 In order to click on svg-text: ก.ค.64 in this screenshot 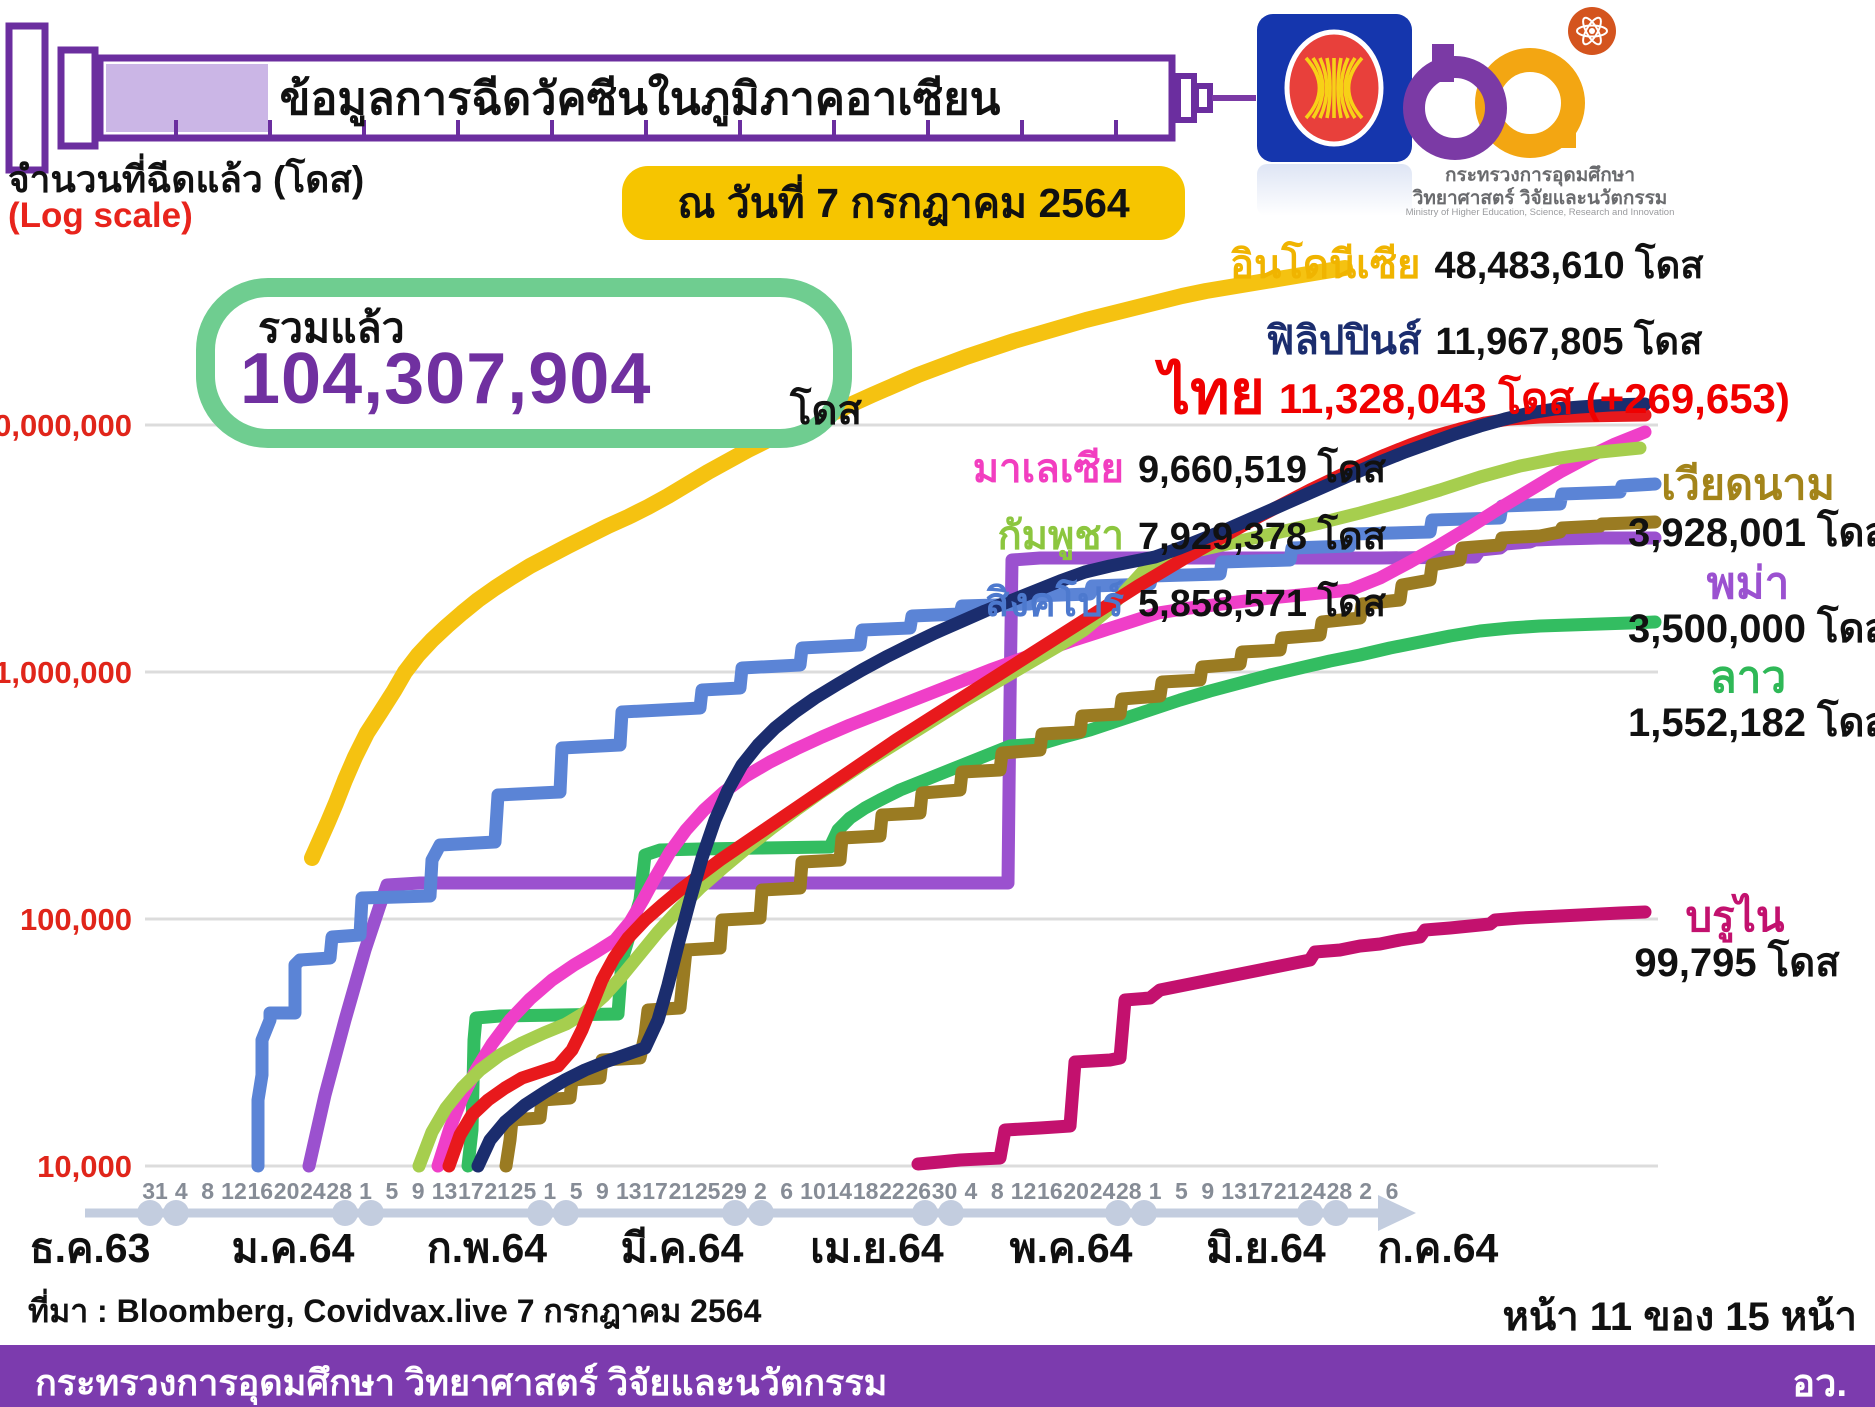, I will do `click(1438, 1248)`.